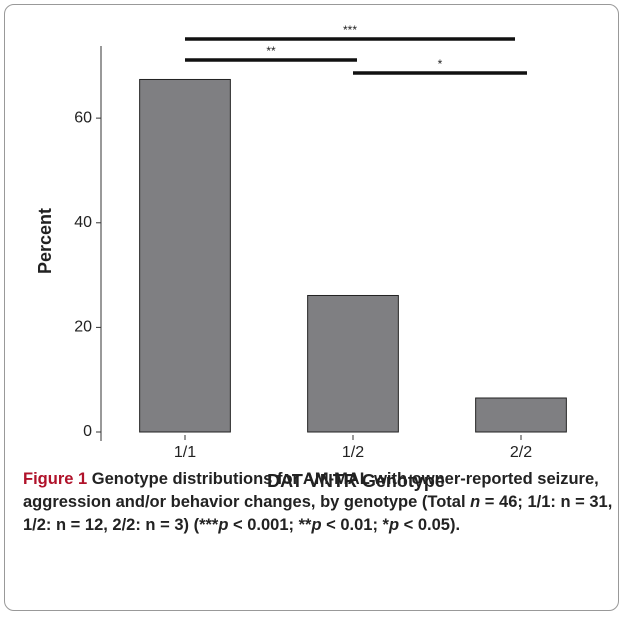  What do you see at coordinates (83, 222) in the screenshot?
I see `y-tick-label: 40` at bounding box center [83, 222].